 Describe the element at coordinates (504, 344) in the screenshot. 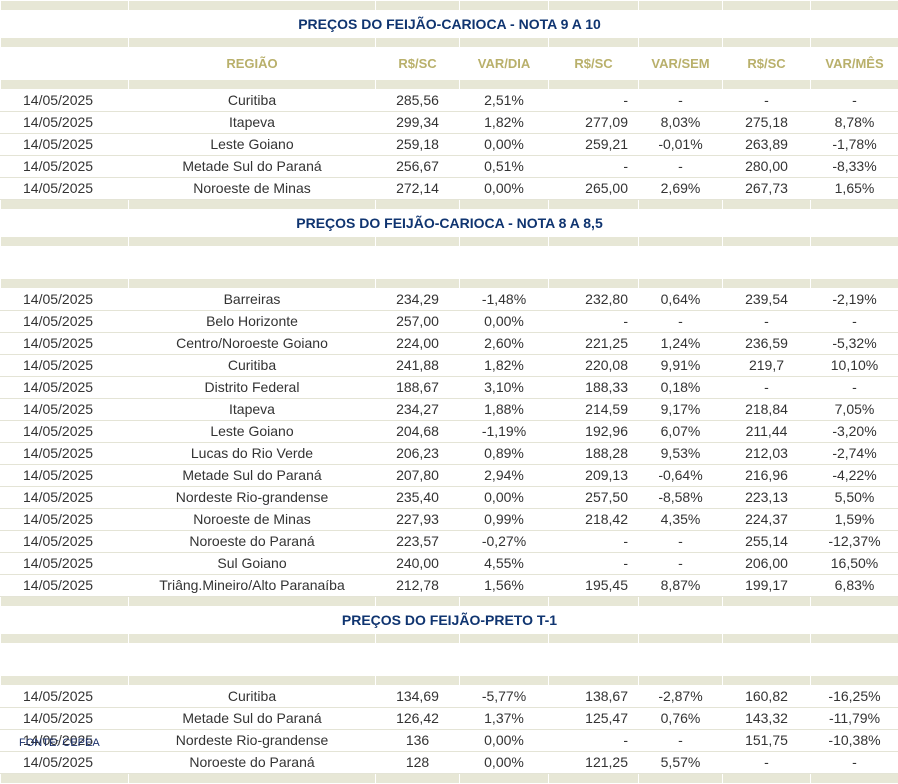

I see `var-day-cell: 2,60%` at that location.